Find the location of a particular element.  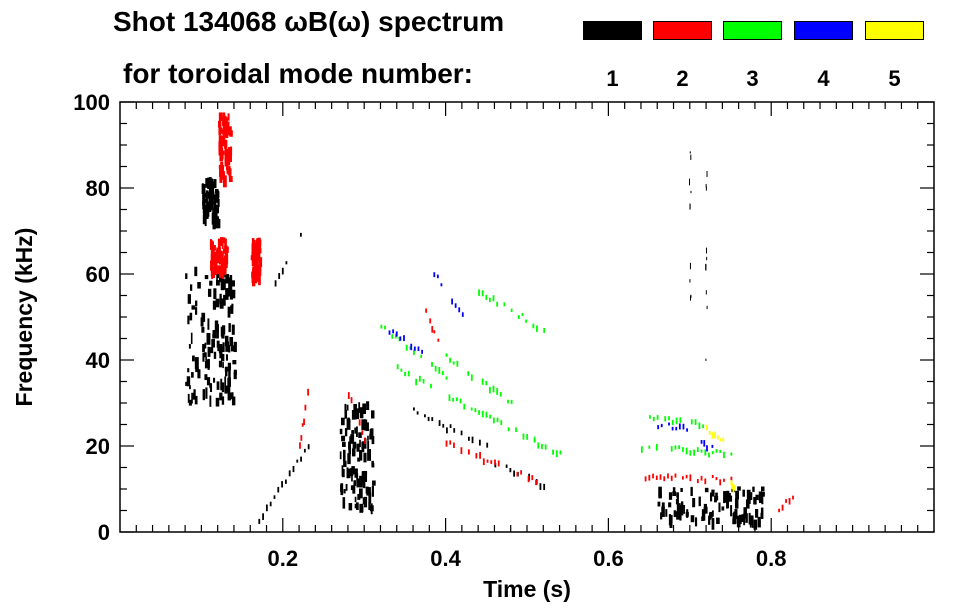

legend-label-1: 1 is located at coordinates (612, 78).